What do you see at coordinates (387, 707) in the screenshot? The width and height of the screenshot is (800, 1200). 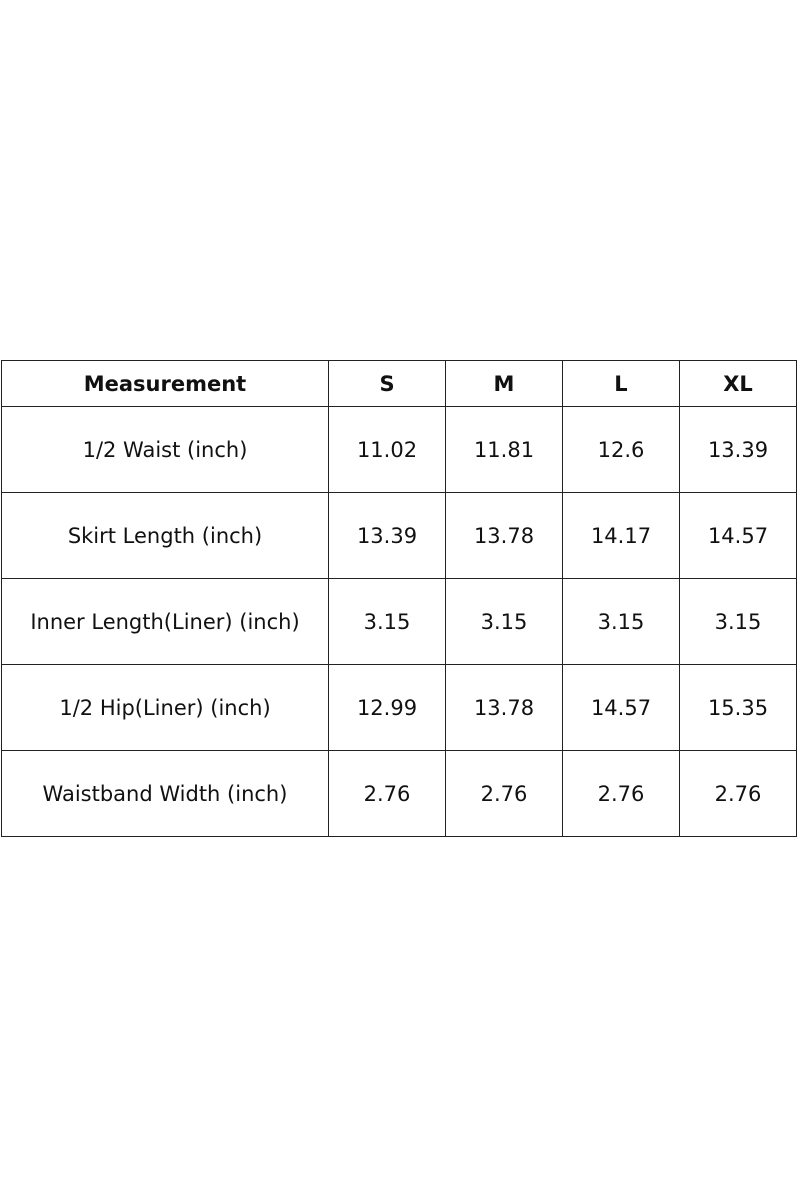 I see `size-value: 12.99` at bounding box center [387, 707].